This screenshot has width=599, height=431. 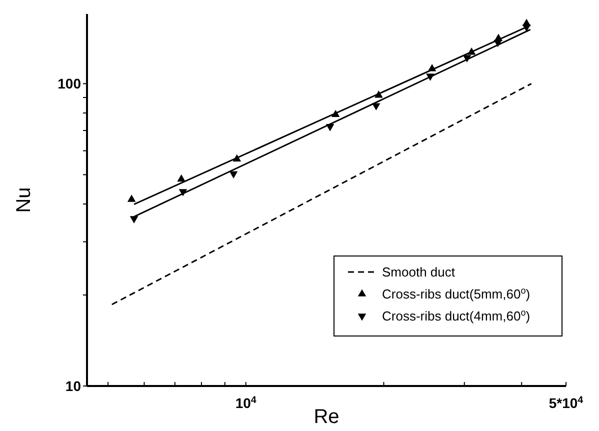 What do you see at coordinates (566, 402) in the screenshot?
I see `x-tick-label: 5*10$^{4}$` at bounding box center [566, 402].